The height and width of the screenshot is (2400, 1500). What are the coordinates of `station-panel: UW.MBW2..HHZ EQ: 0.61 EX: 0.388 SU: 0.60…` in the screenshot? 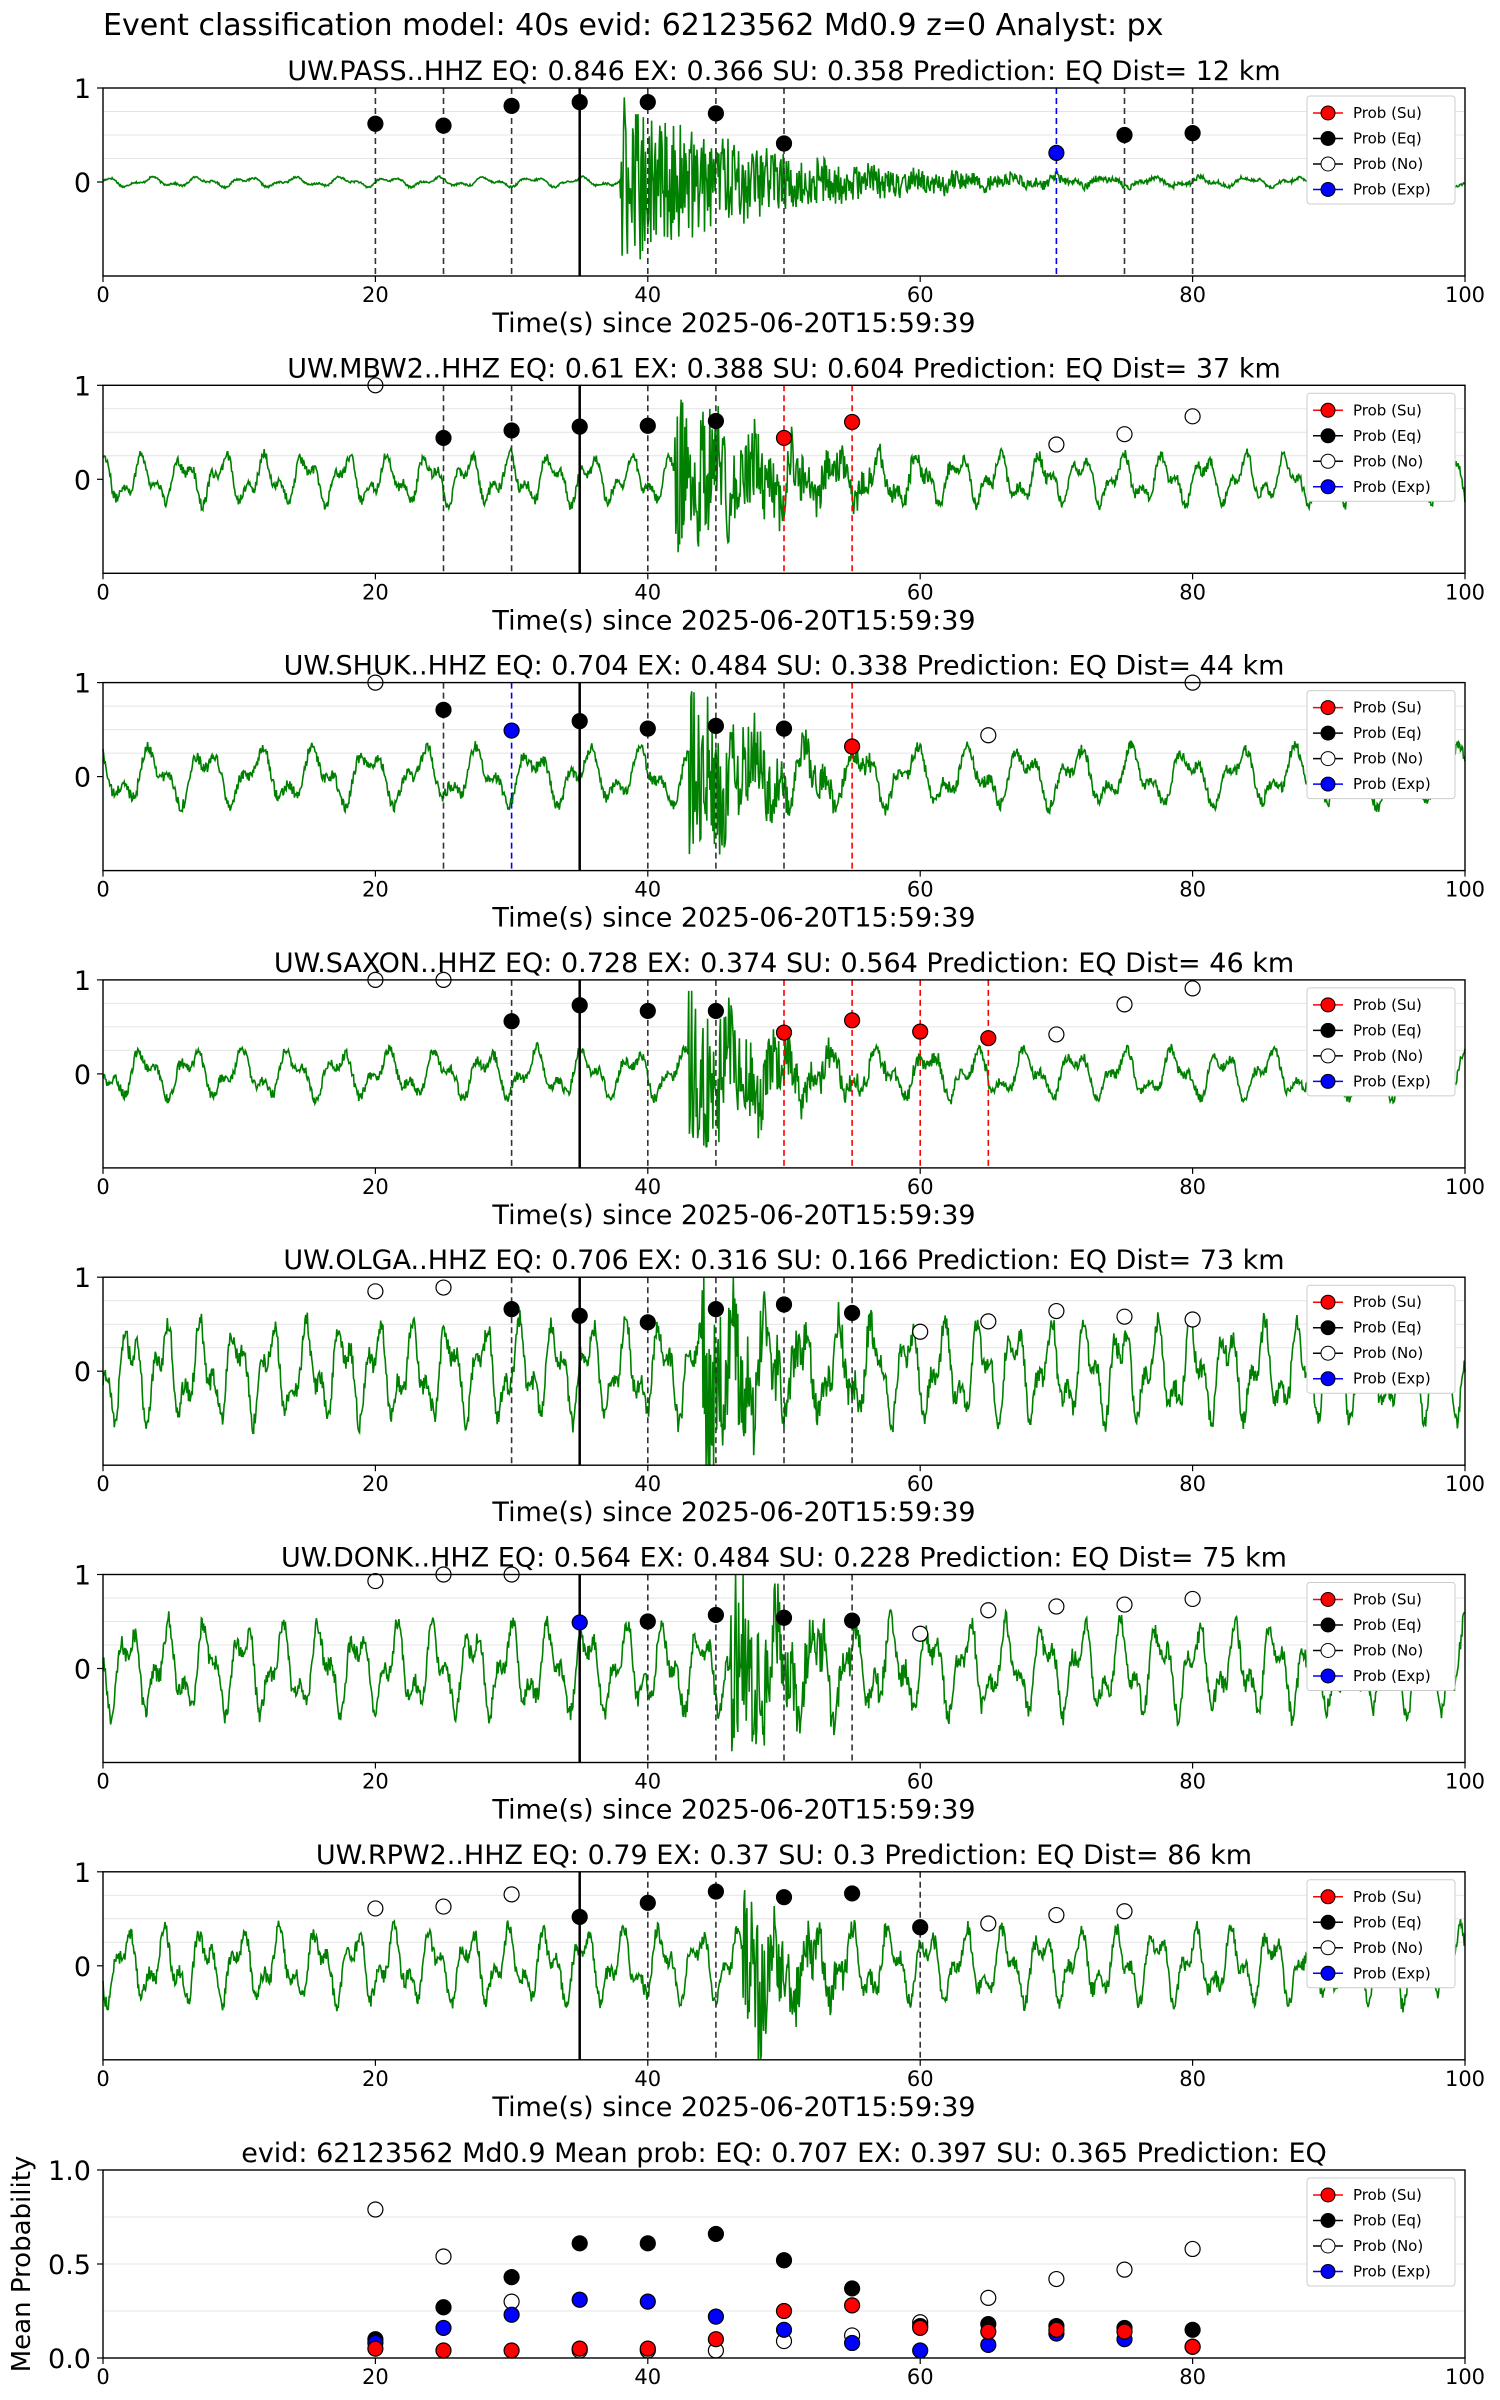 It's located at (779, 494).